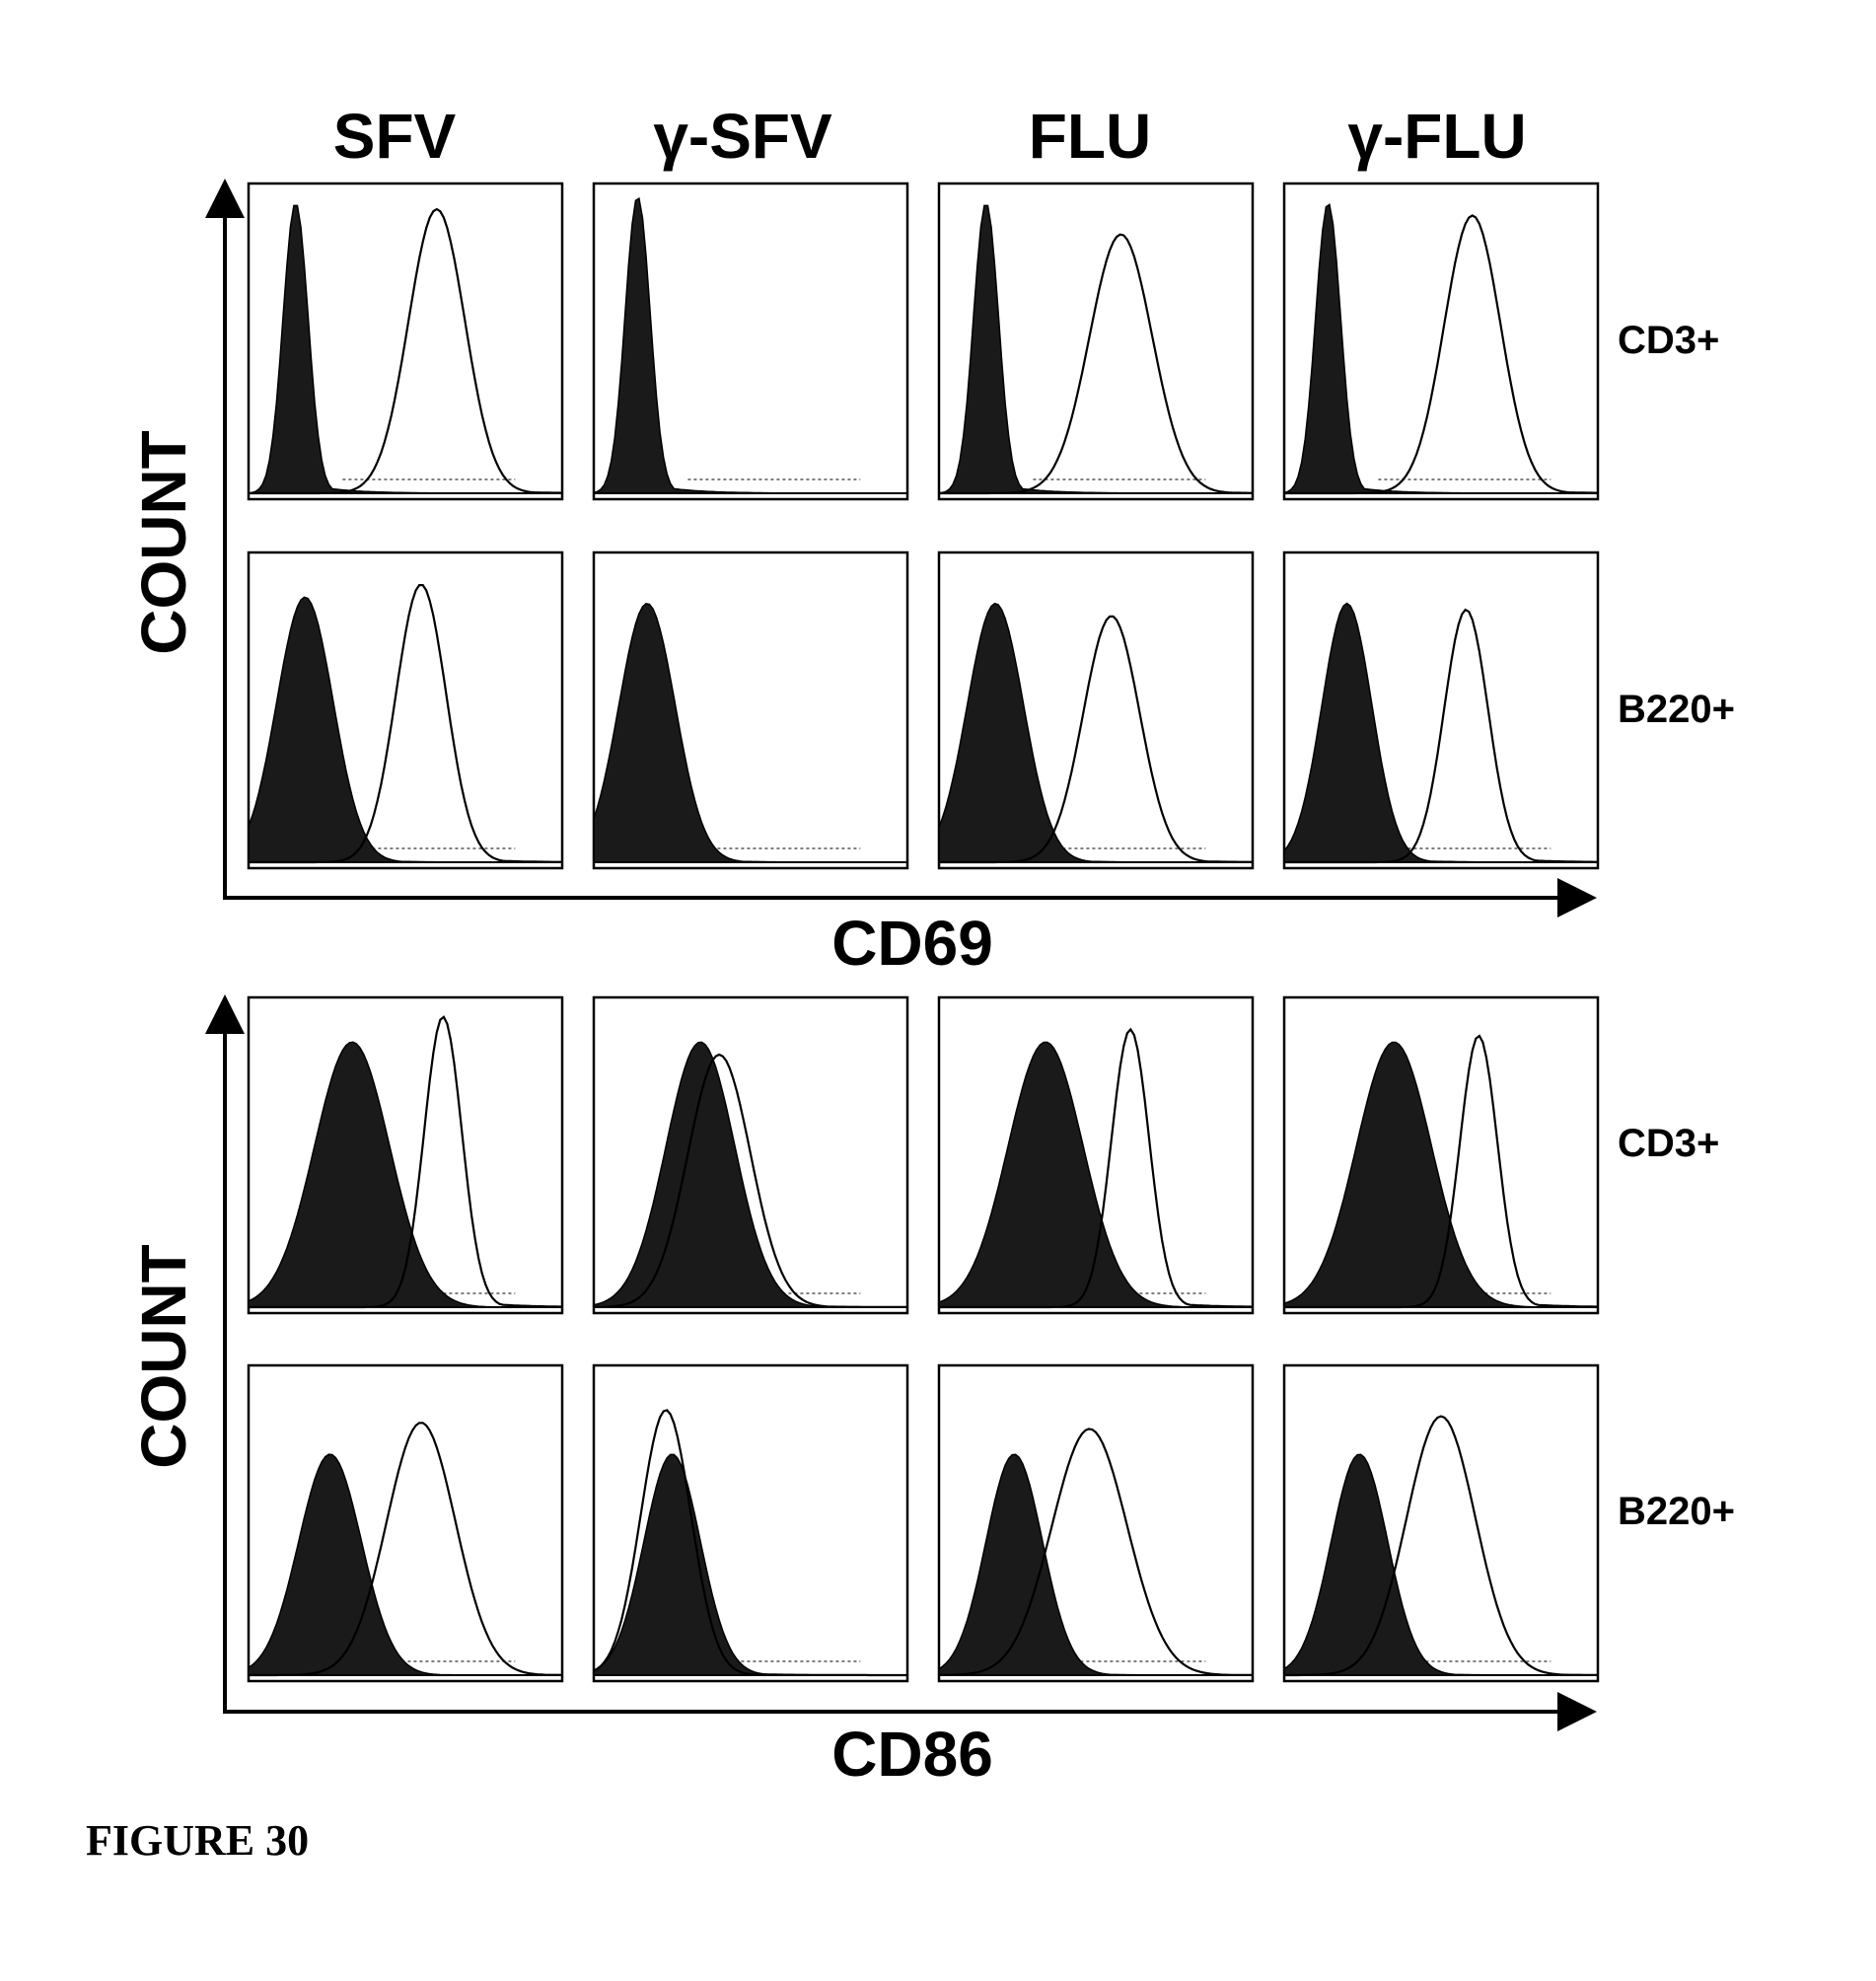 This screenshot has width=1876, height=1981. What do you see at coordinates (742, 136) in the screenshot?
I see `column-header-gamma-sfv: γ-SFV` at bounding box center [742, 136].